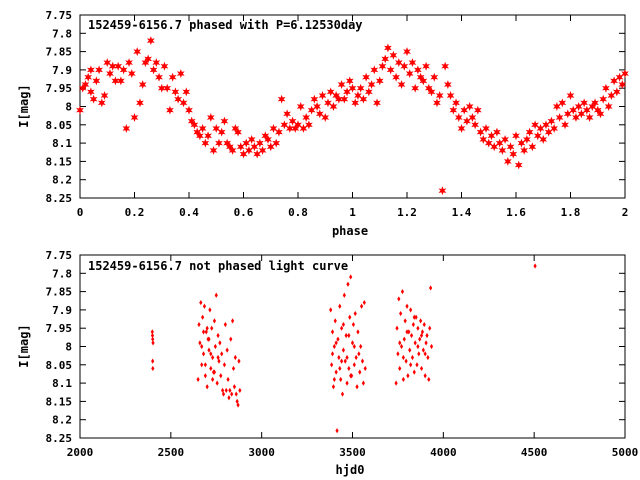  What do you see at coordinates (534, 452) in the screenshot?
I see `unphased-x-tick-label: 4500` at bounding box center [534, 452].